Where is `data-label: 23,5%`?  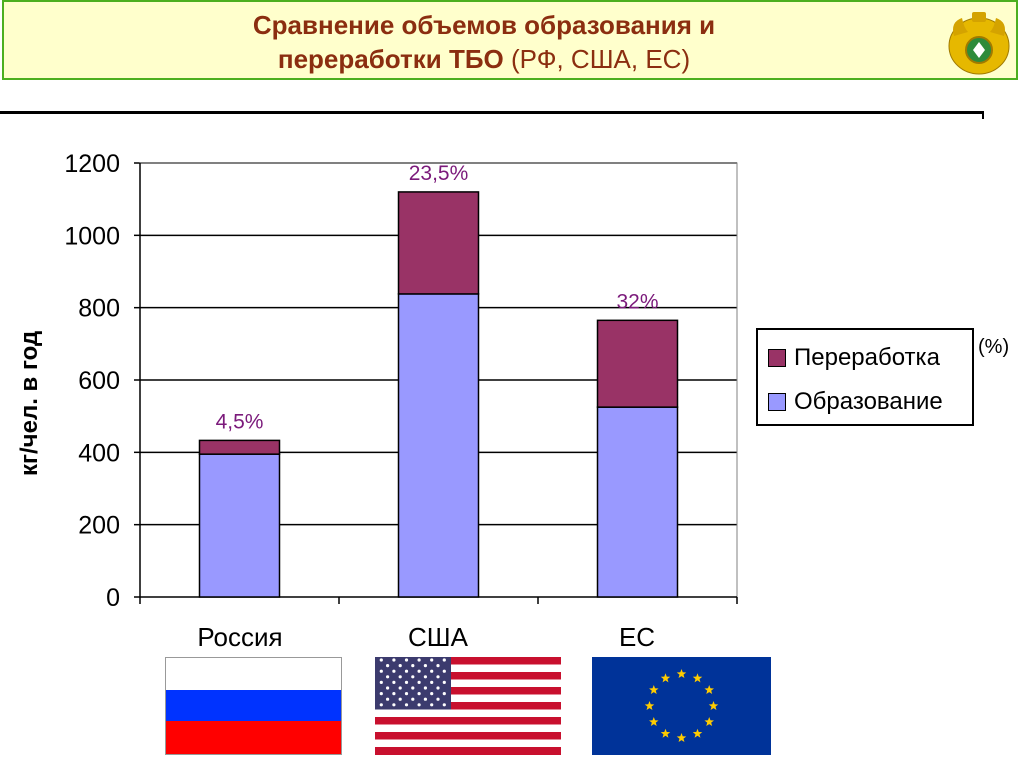 data-label: 23,5% is located at coordinates (439, 173).